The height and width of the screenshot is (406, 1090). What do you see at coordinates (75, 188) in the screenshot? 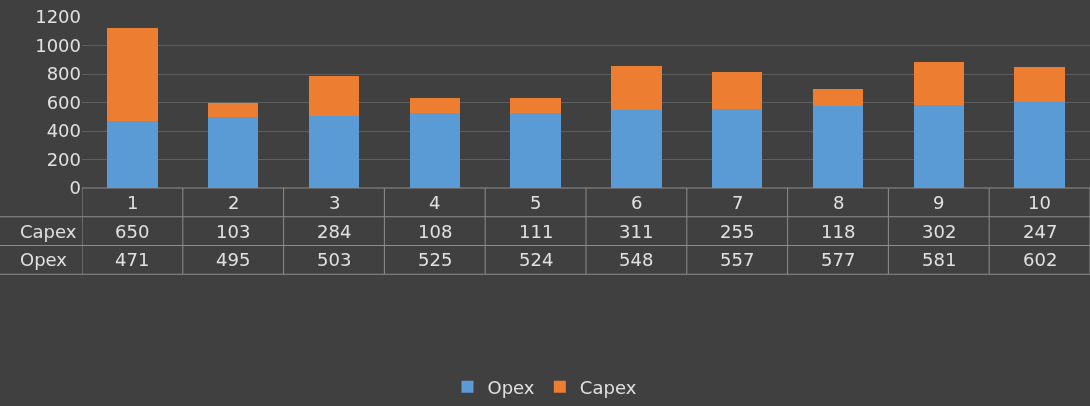
I see `y-tick-label: 0` at bounding box center [75, 188].